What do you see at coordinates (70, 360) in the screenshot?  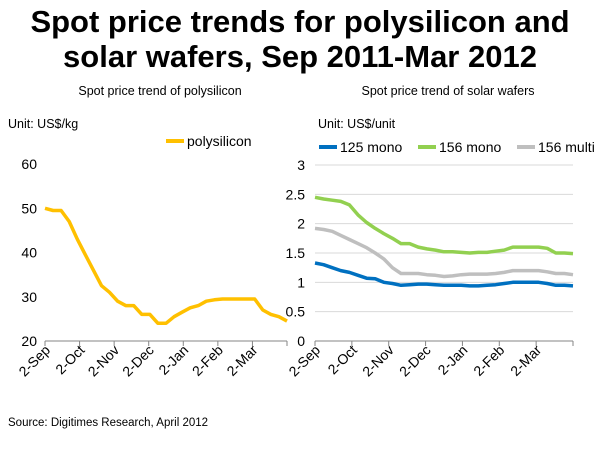 I see `left-x-tick-label: 2-Oct` at bounding box center [70, 360].